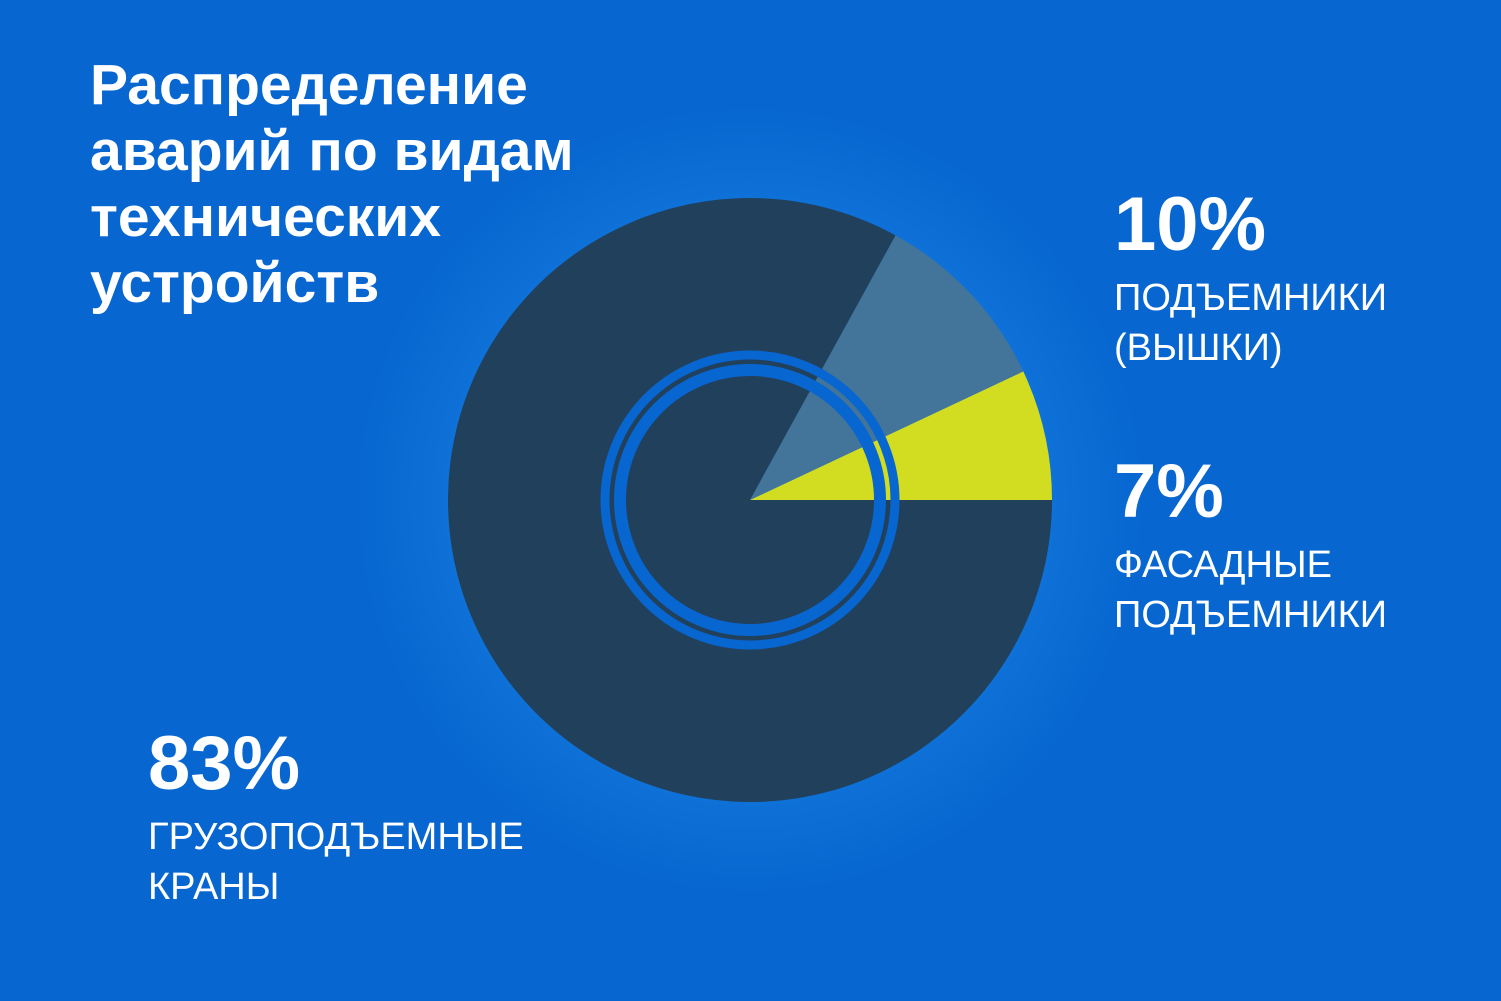 This screenshot has width=1501, height=1001. I want to click on center-ring-outer, so click(750, 500).